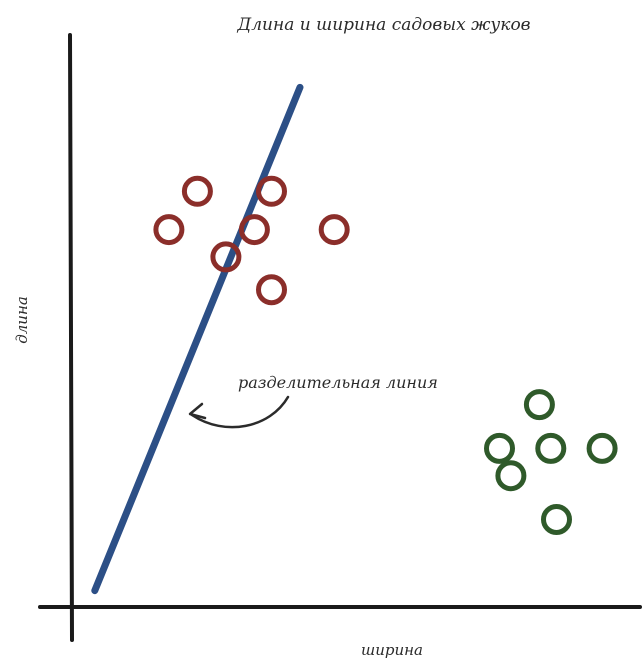 Image resolution: width=642 pixels, height=663 pixels. What do you see at coordinates (383, 25) in the screenshot?
I see `chart-title: Длина и ширина садовых жуков` at bounding box center [383, 25].